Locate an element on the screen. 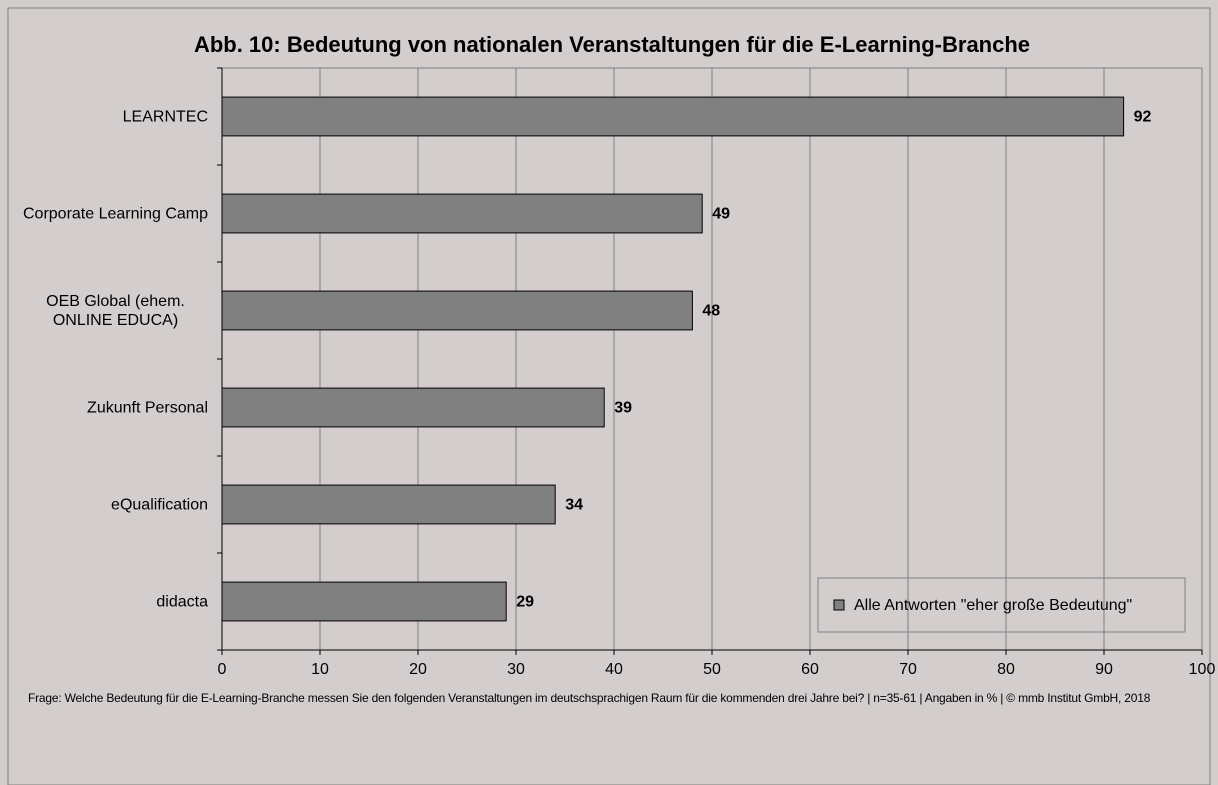 The image size is (1218, 785). legend-label: Alle Antworten "eher große Bedeutung" is located at coordinates (993, 605).